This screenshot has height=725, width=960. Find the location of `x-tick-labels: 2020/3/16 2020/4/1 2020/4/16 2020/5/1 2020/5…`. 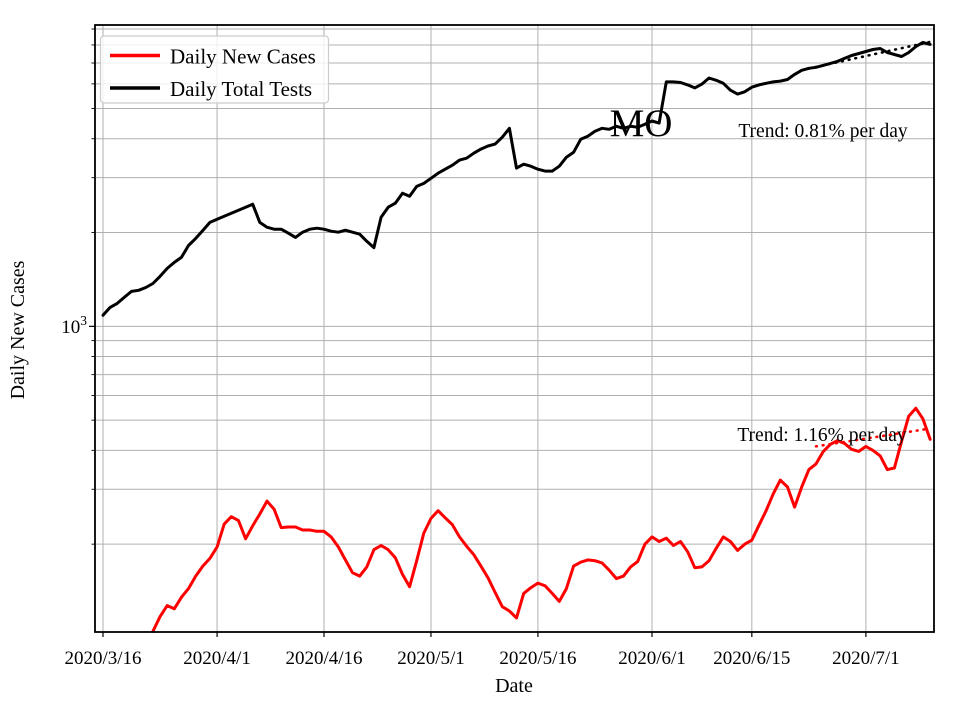

x-tick-labels: 2020/3/16 2020/4/1 2020/4/16 2020/5/1 2020/5… is located at coordinates (481, 658).